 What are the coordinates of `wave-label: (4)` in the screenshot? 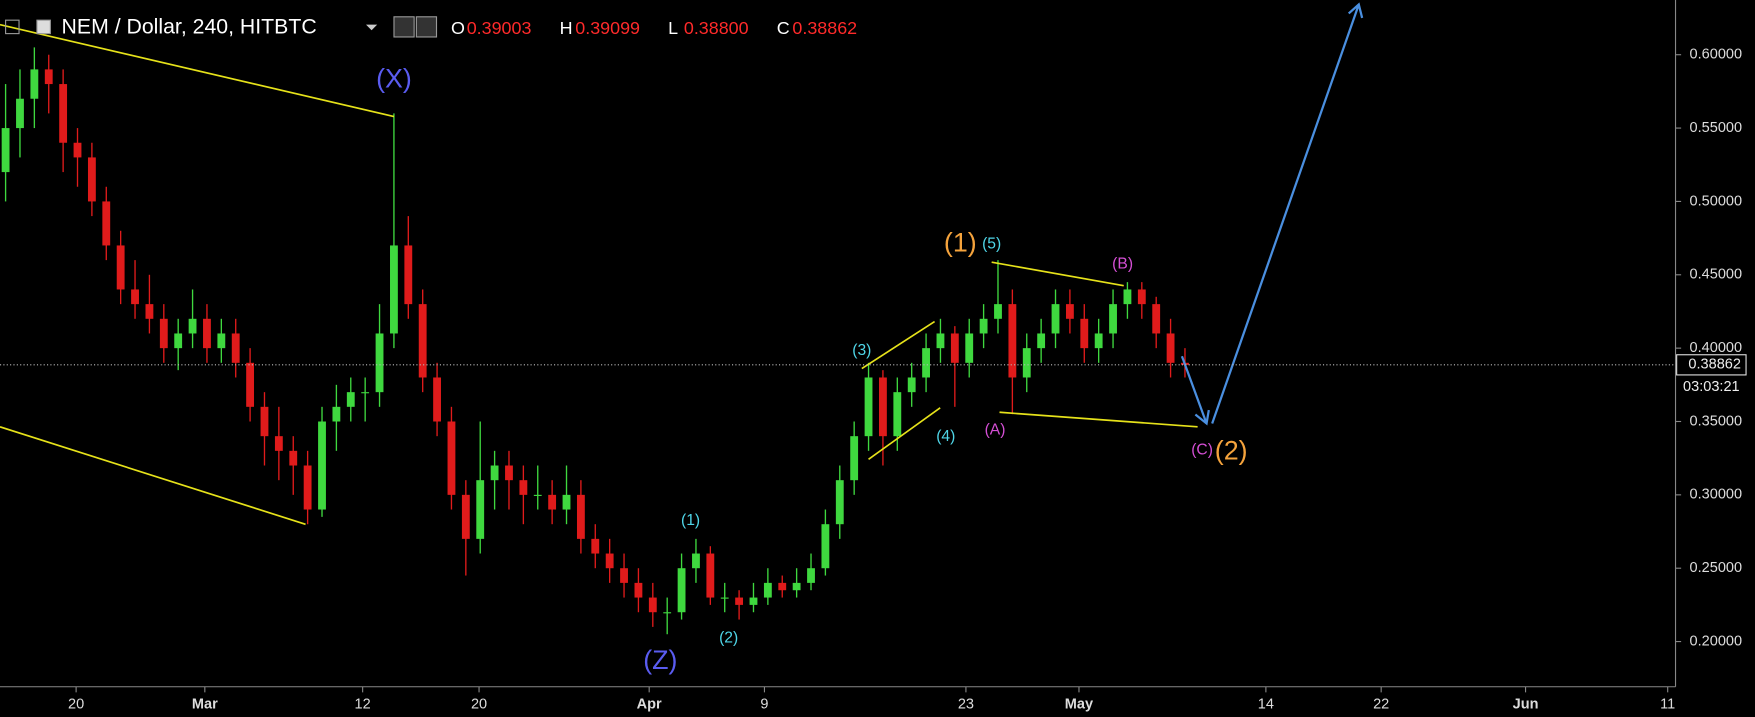 It's located at (945, 436).